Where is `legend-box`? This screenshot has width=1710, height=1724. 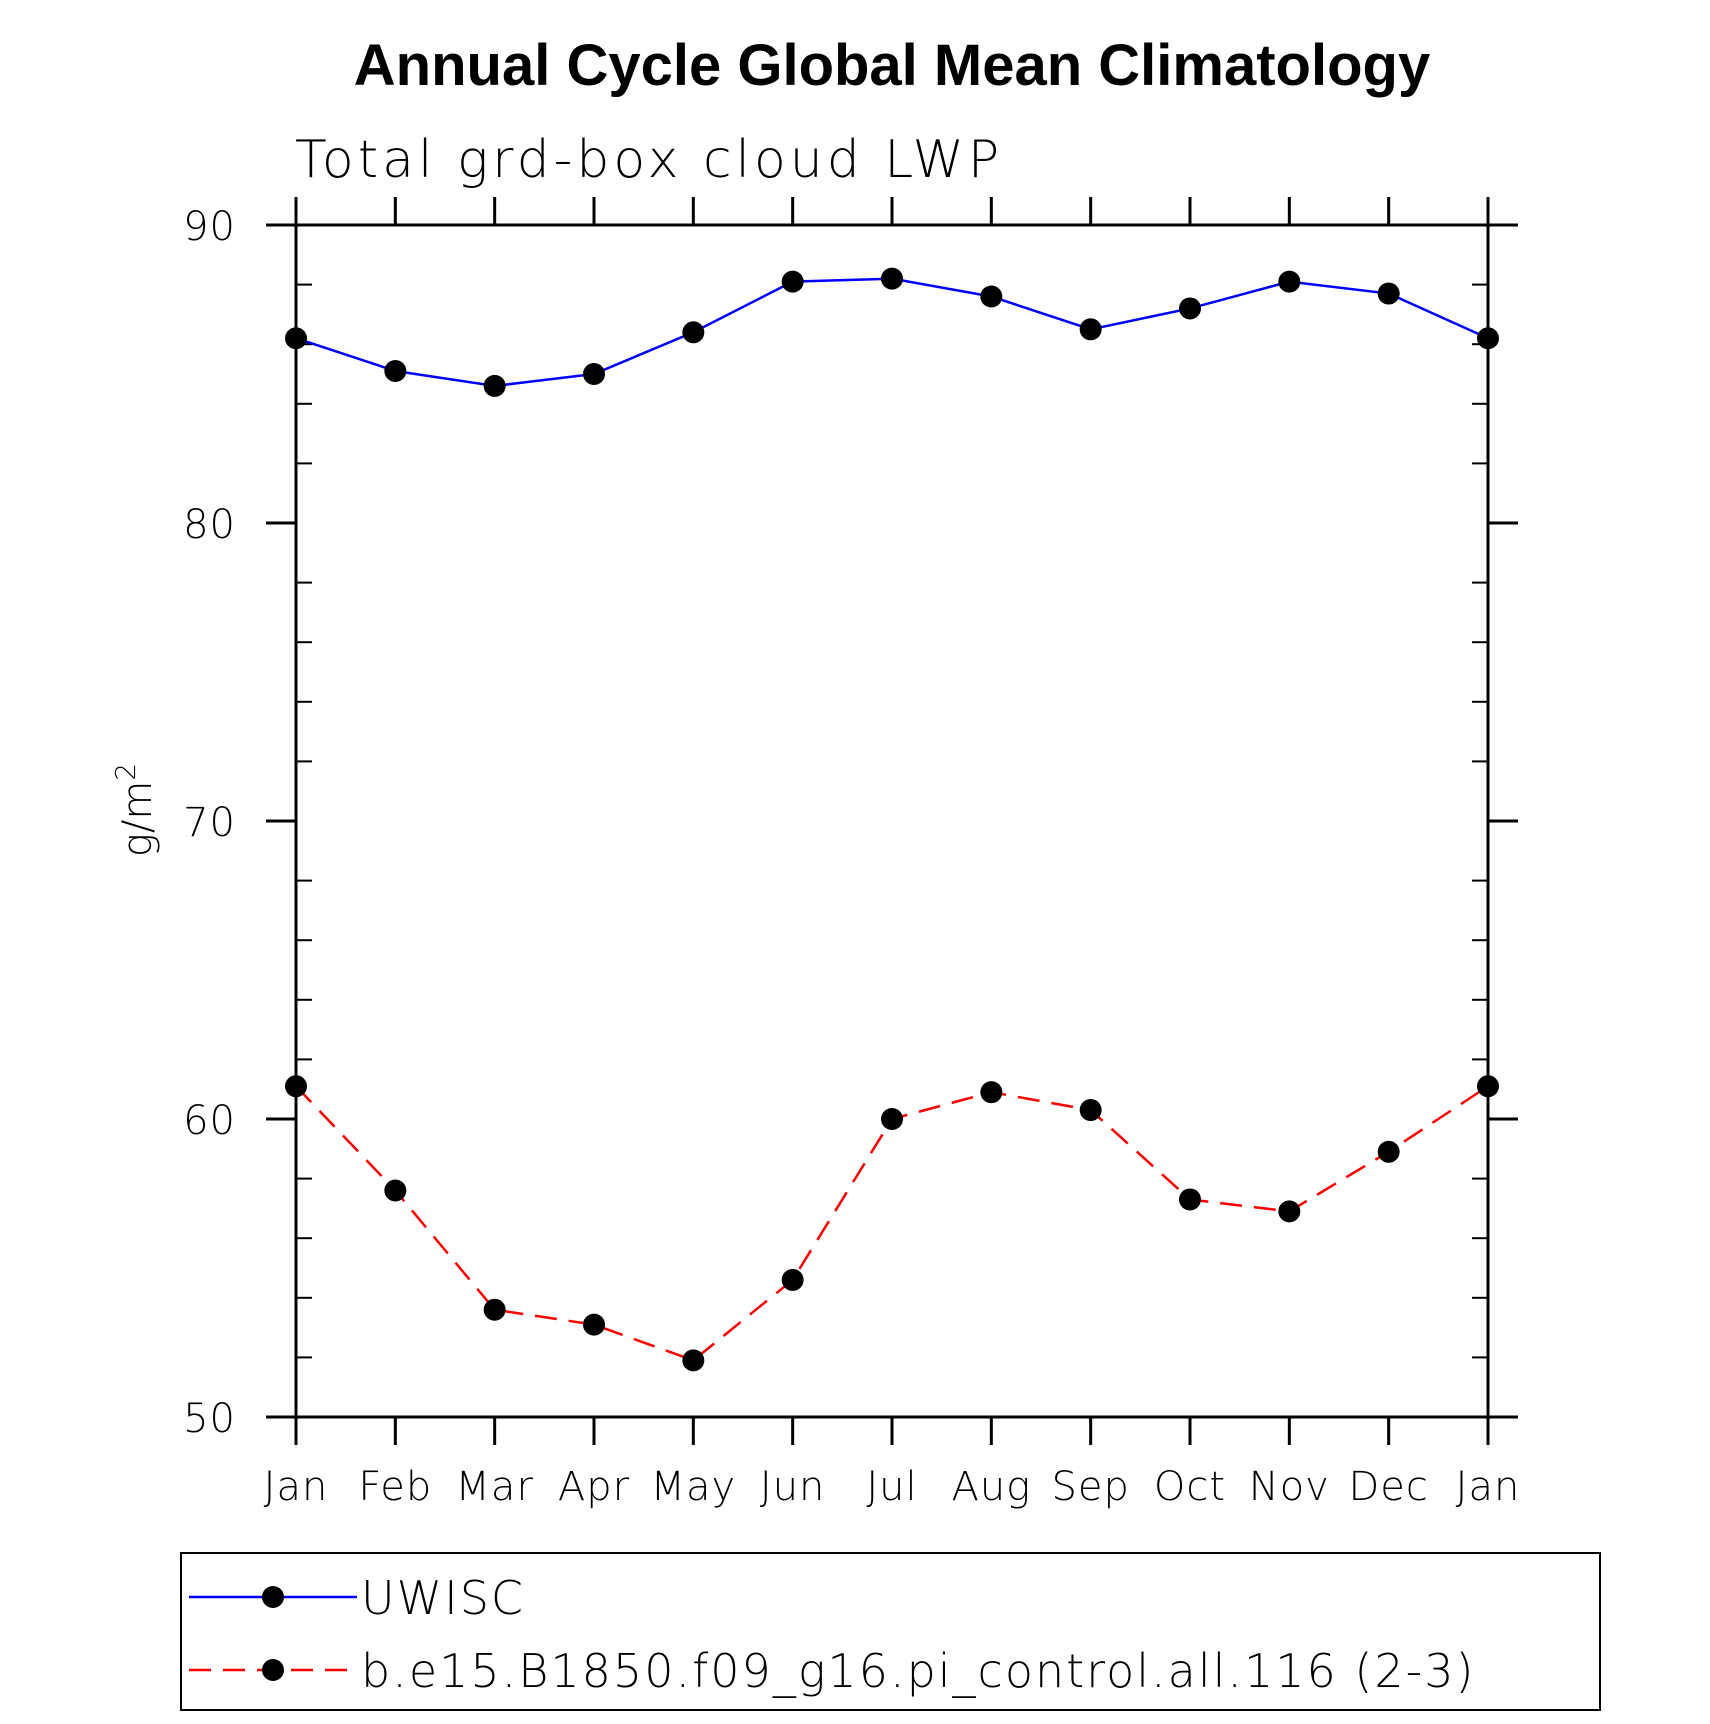 legend-box is located at coordinates (890, 1631).